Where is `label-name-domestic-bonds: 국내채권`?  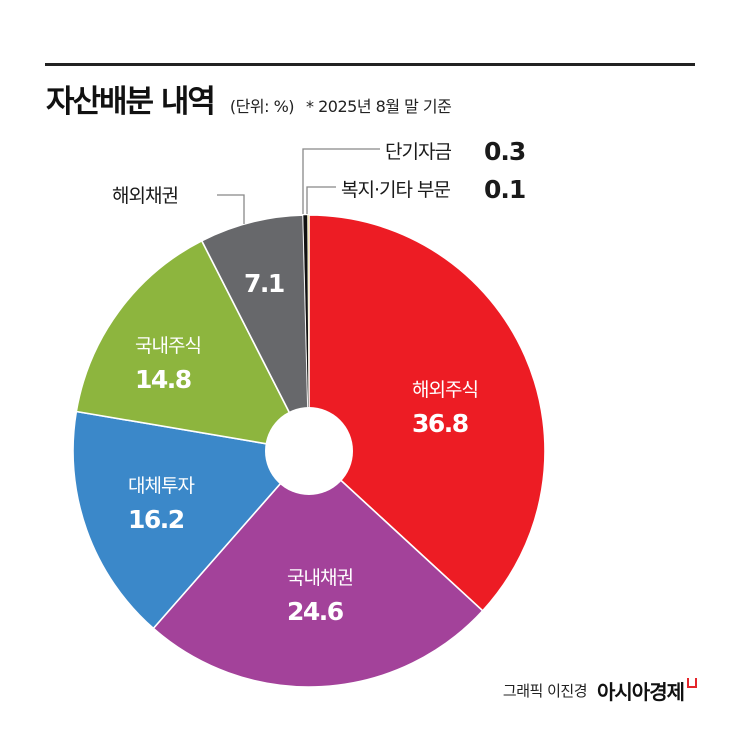
label-name-domestic-bonds: 국내채권 is located at coordinates (320, 578).